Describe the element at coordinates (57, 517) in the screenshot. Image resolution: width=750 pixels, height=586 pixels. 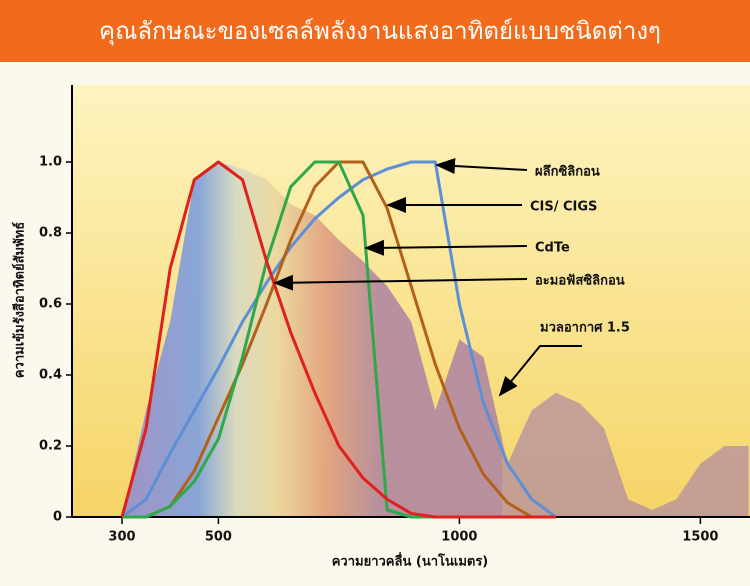
I see `y-tick-label: 0` at that location.